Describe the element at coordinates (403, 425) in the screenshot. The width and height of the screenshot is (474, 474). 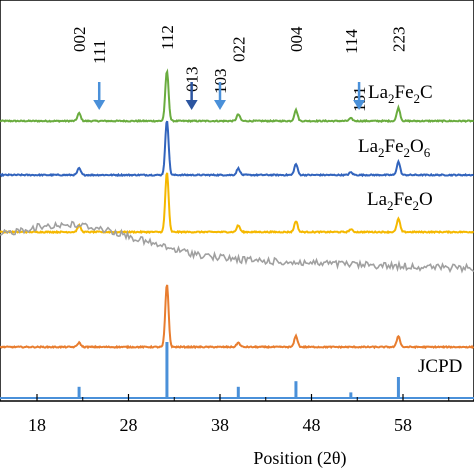
I see `x-tick-label: 58` at that location.